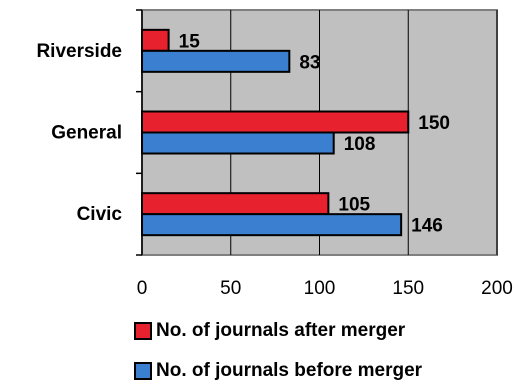  What do you see at coordinates (235, 204) in the screenshot?
I see `bar-civic-after` at bounding box center [235, 204].